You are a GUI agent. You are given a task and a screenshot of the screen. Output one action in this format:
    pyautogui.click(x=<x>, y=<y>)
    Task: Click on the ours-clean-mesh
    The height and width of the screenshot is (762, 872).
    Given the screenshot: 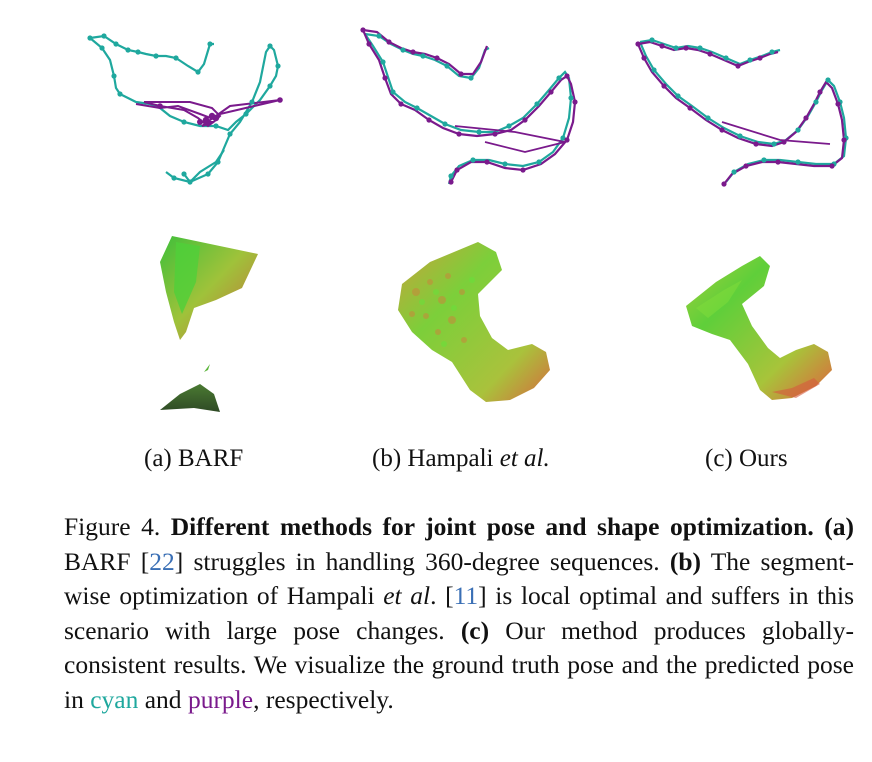 What is the action you would take?
    pyautogui.click(x=759, y=328)
    